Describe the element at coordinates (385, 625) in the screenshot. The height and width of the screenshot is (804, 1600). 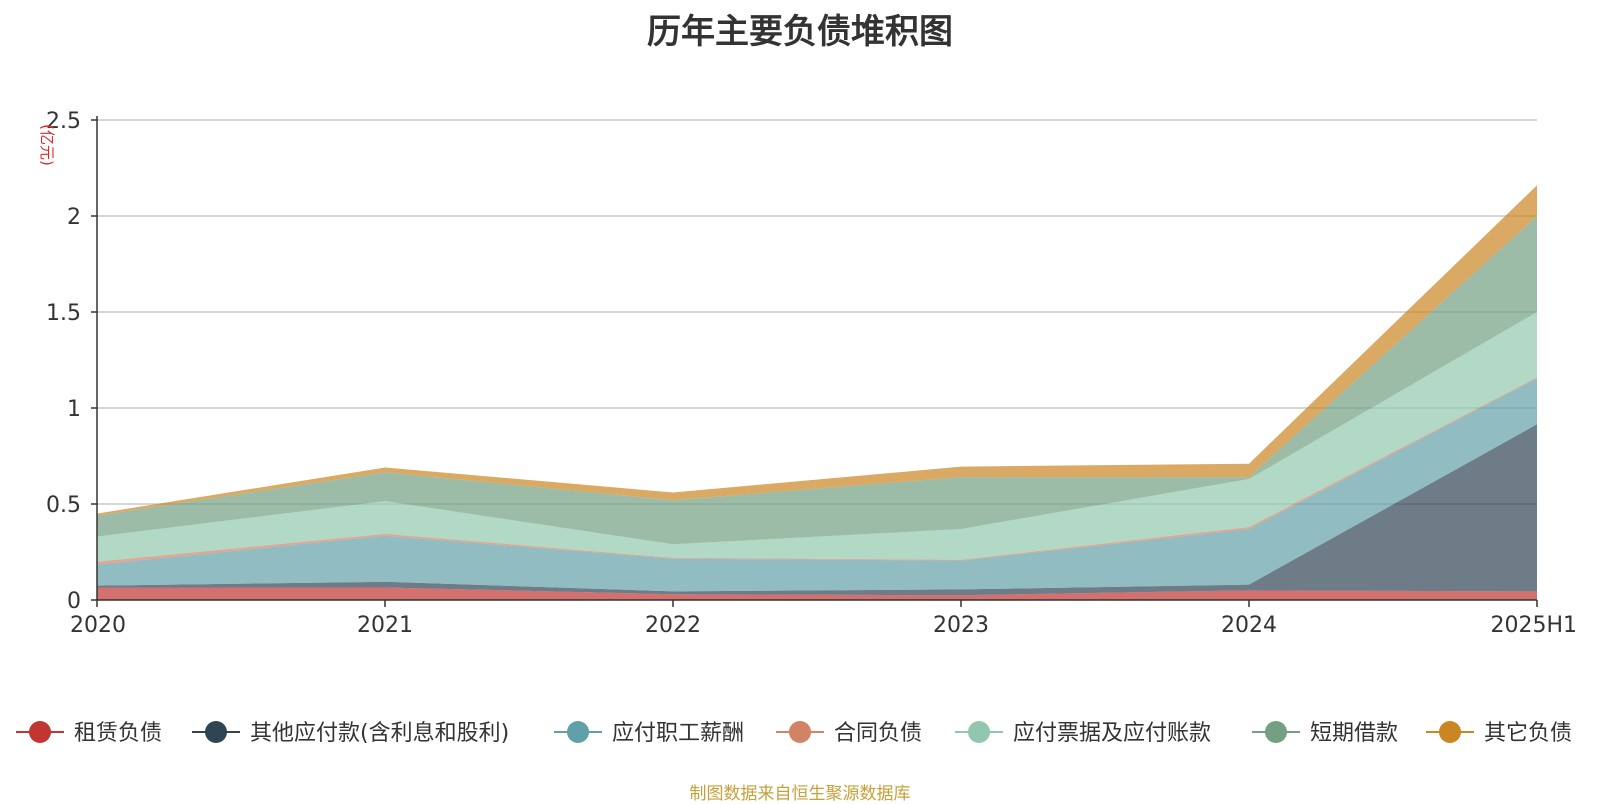
I see `x-tick-label: 2021` at that location.